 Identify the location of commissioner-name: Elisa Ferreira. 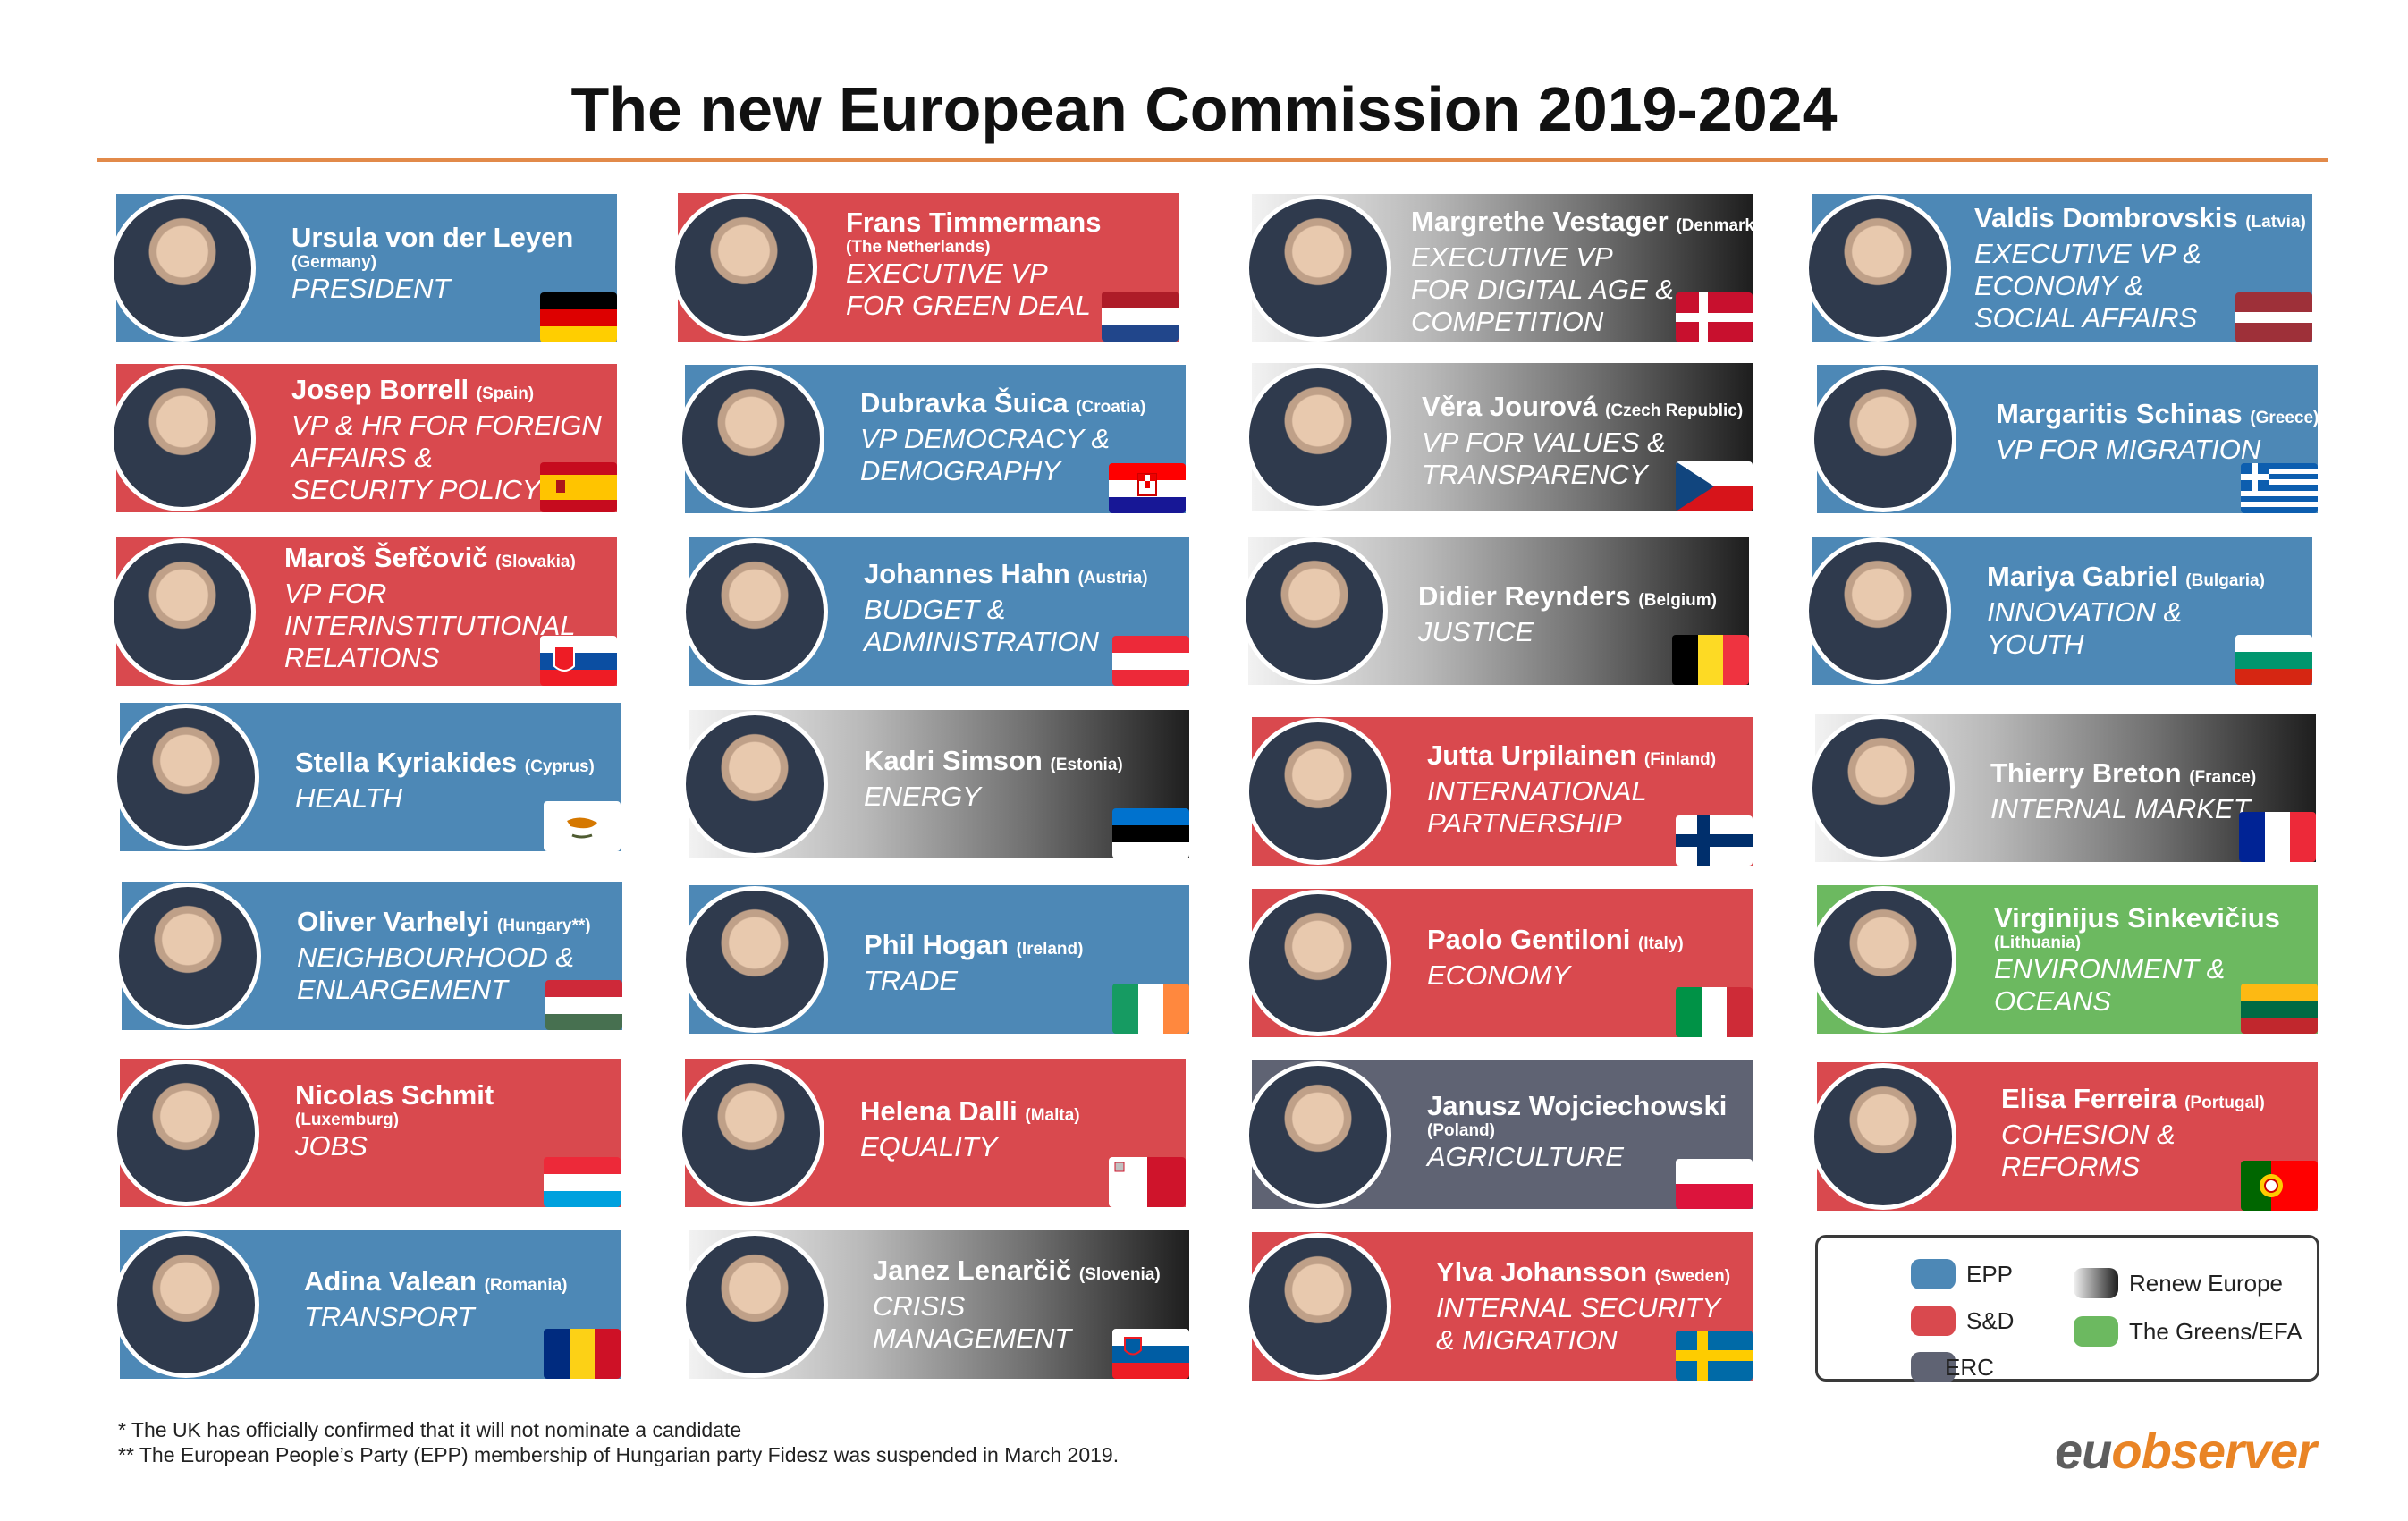
(2089, 1098).